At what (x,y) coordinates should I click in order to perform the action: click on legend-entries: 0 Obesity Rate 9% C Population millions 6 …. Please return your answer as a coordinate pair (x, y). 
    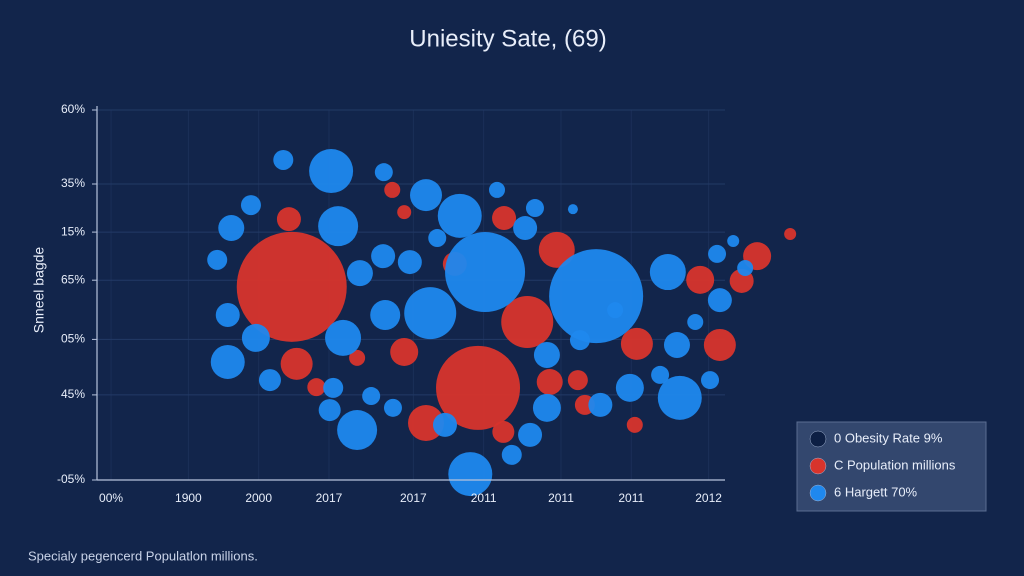
    Looking at the image, I should click on (882, 466).